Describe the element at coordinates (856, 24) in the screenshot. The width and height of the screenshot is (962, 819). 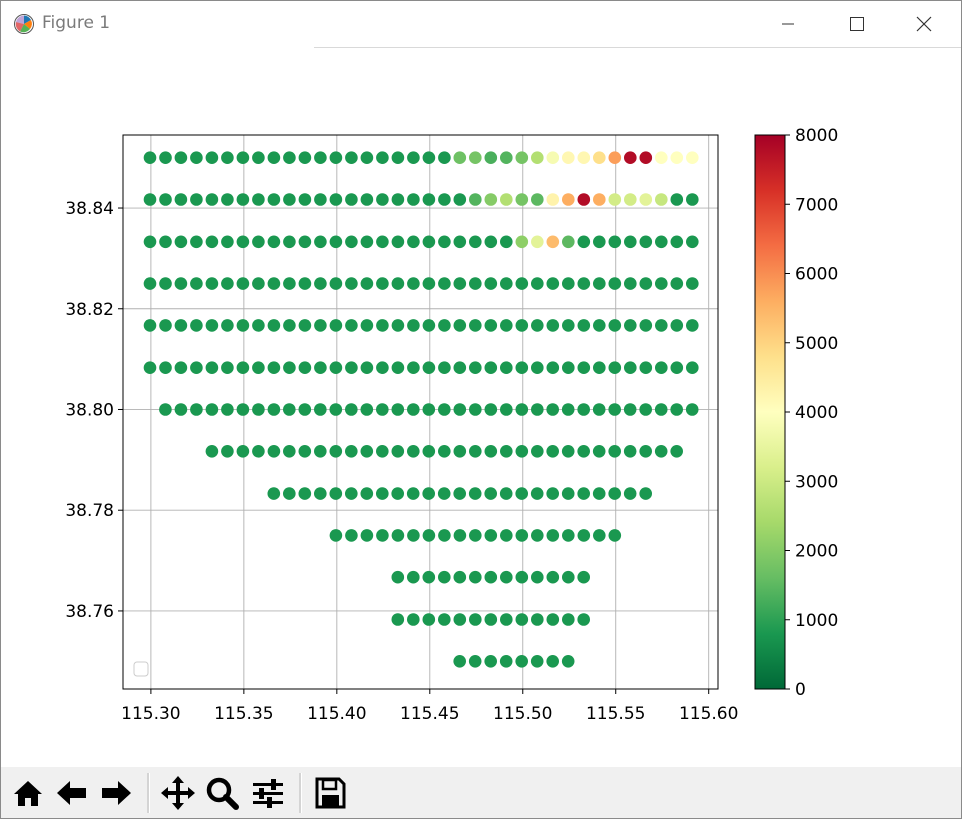
I see `maximize-button` at that location.